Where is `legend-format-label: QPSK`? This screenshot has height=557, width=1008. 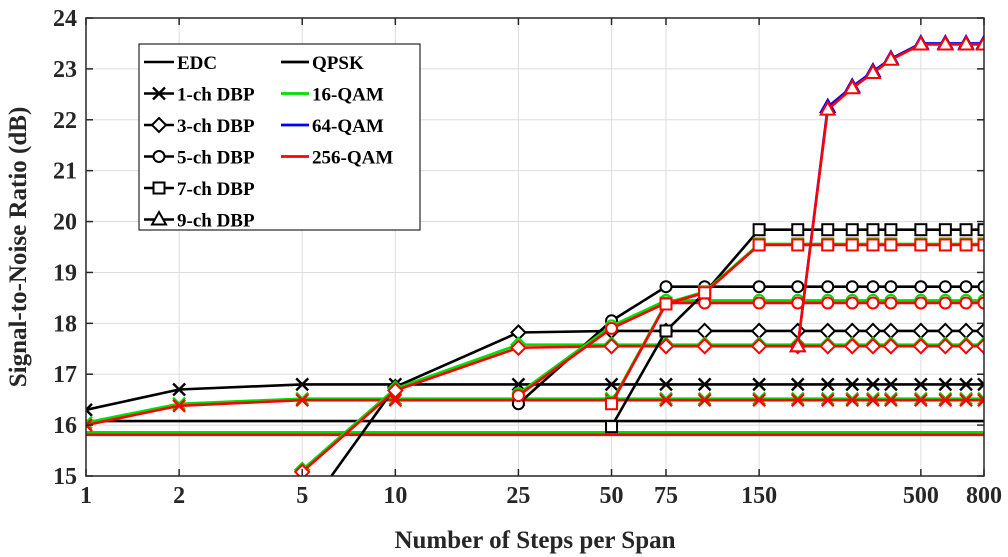 legend-format-label: QPSK is located at coordinates (338, 63).